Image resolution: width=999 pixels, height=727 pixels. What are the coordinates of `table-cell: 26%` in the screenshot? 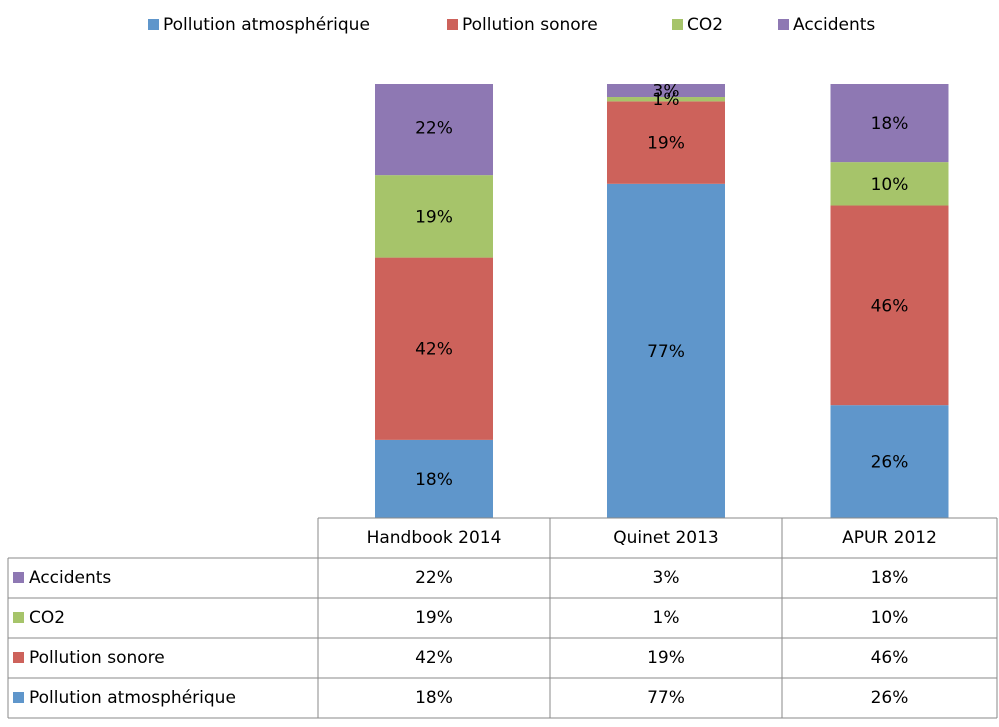 It's located at (890, 698).